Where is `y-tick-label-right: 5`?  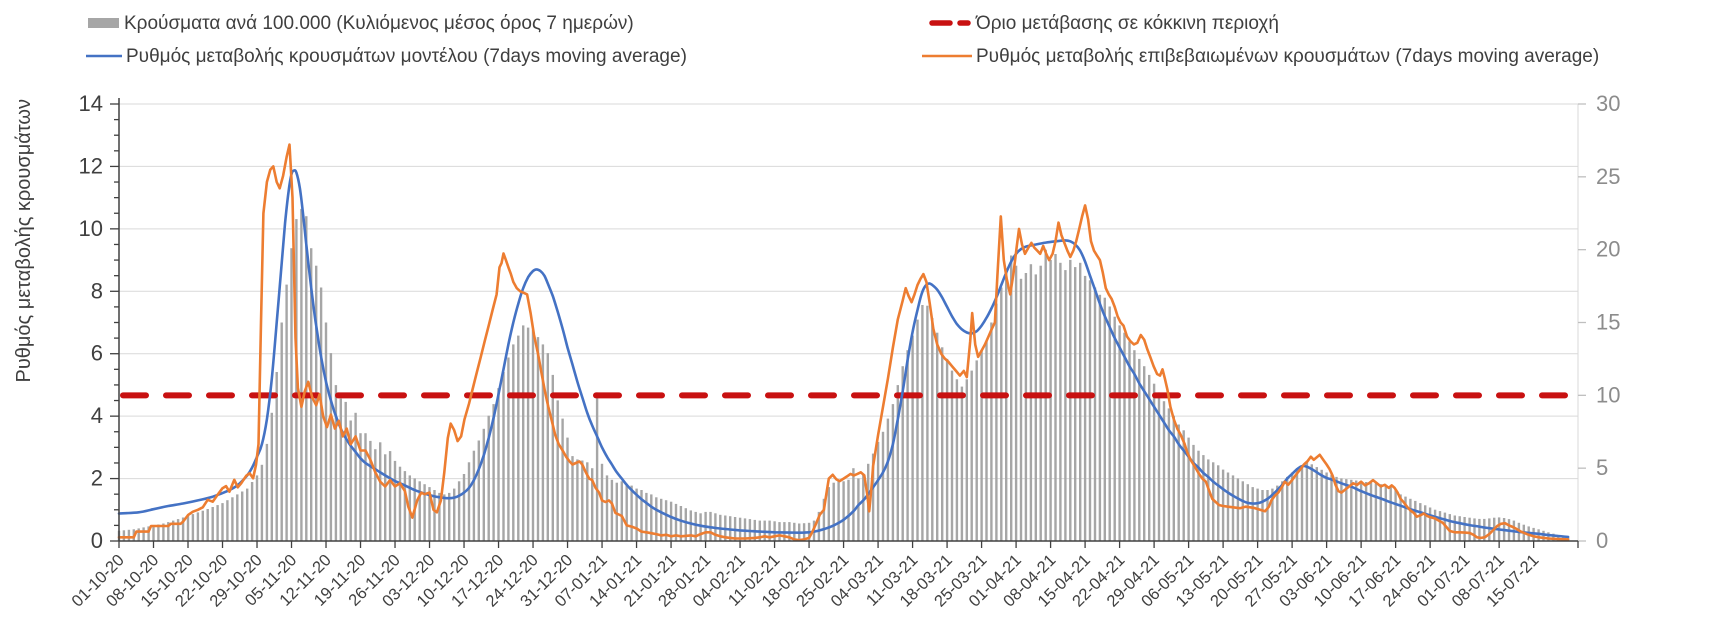 y-tick-label-right: 5 is located at coordinates (1602, 467).